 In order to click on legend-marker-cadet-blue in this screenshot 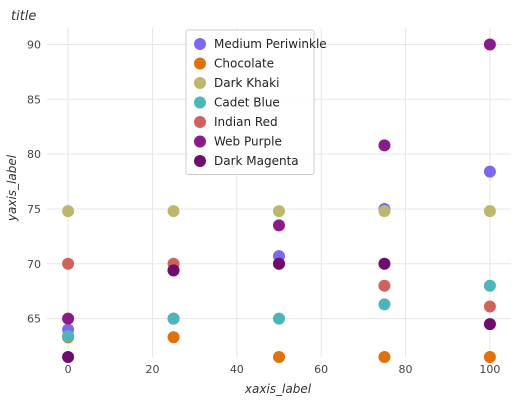, I will do `click(200, 102)`.